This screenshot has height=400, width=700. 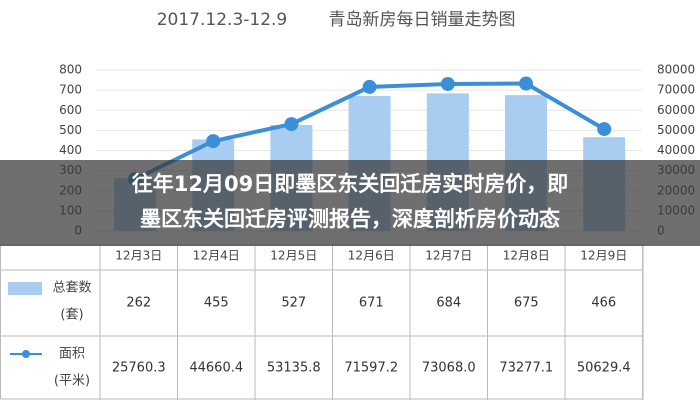 I want to click on y2-tick-label: 60000, so click(x=676, y=110).